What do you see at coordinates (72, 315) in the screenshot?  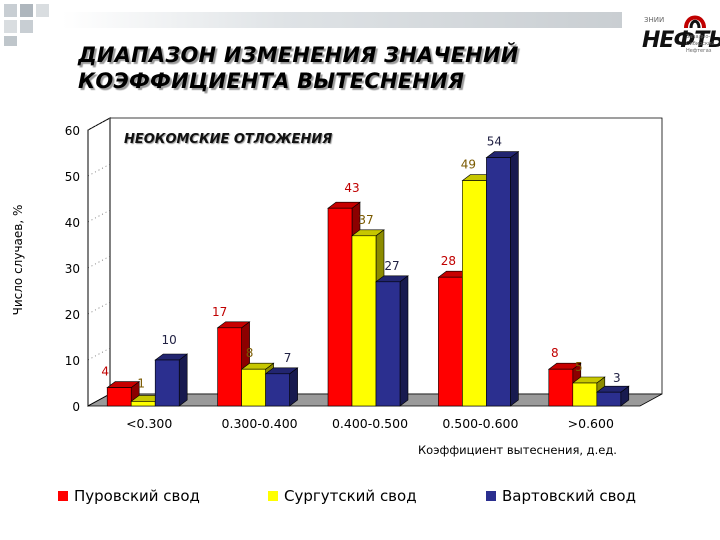 I see `y-tick-label: 20` at bounding box center [72, 315].